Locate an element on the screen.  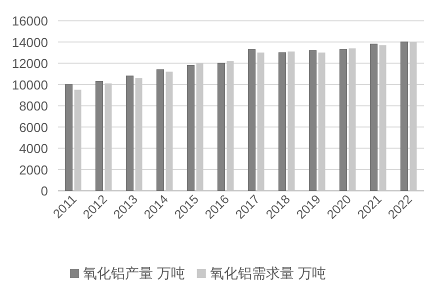
y-tick-label: 0 is located at coordinates (44, 191).